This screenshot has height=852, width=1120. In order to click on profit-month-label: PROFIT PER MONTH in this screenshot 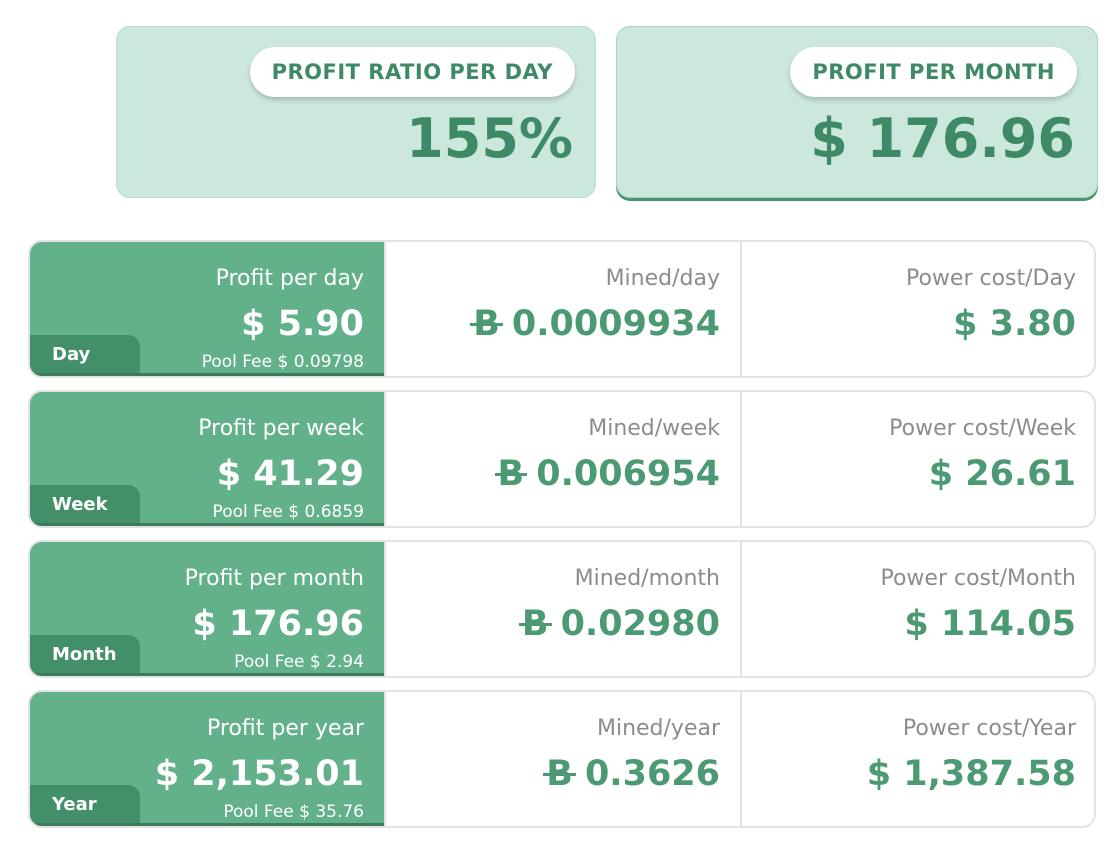, I will do `click(933, 72)`.